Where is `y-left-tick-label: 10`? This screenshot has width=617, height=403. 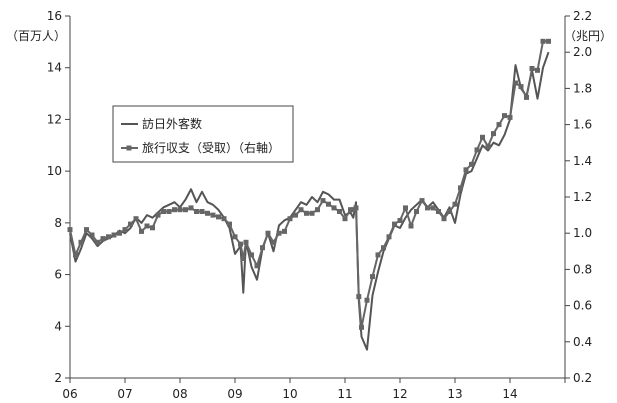 y-left-tick-label: 10 is located at coordinates (54, 171).